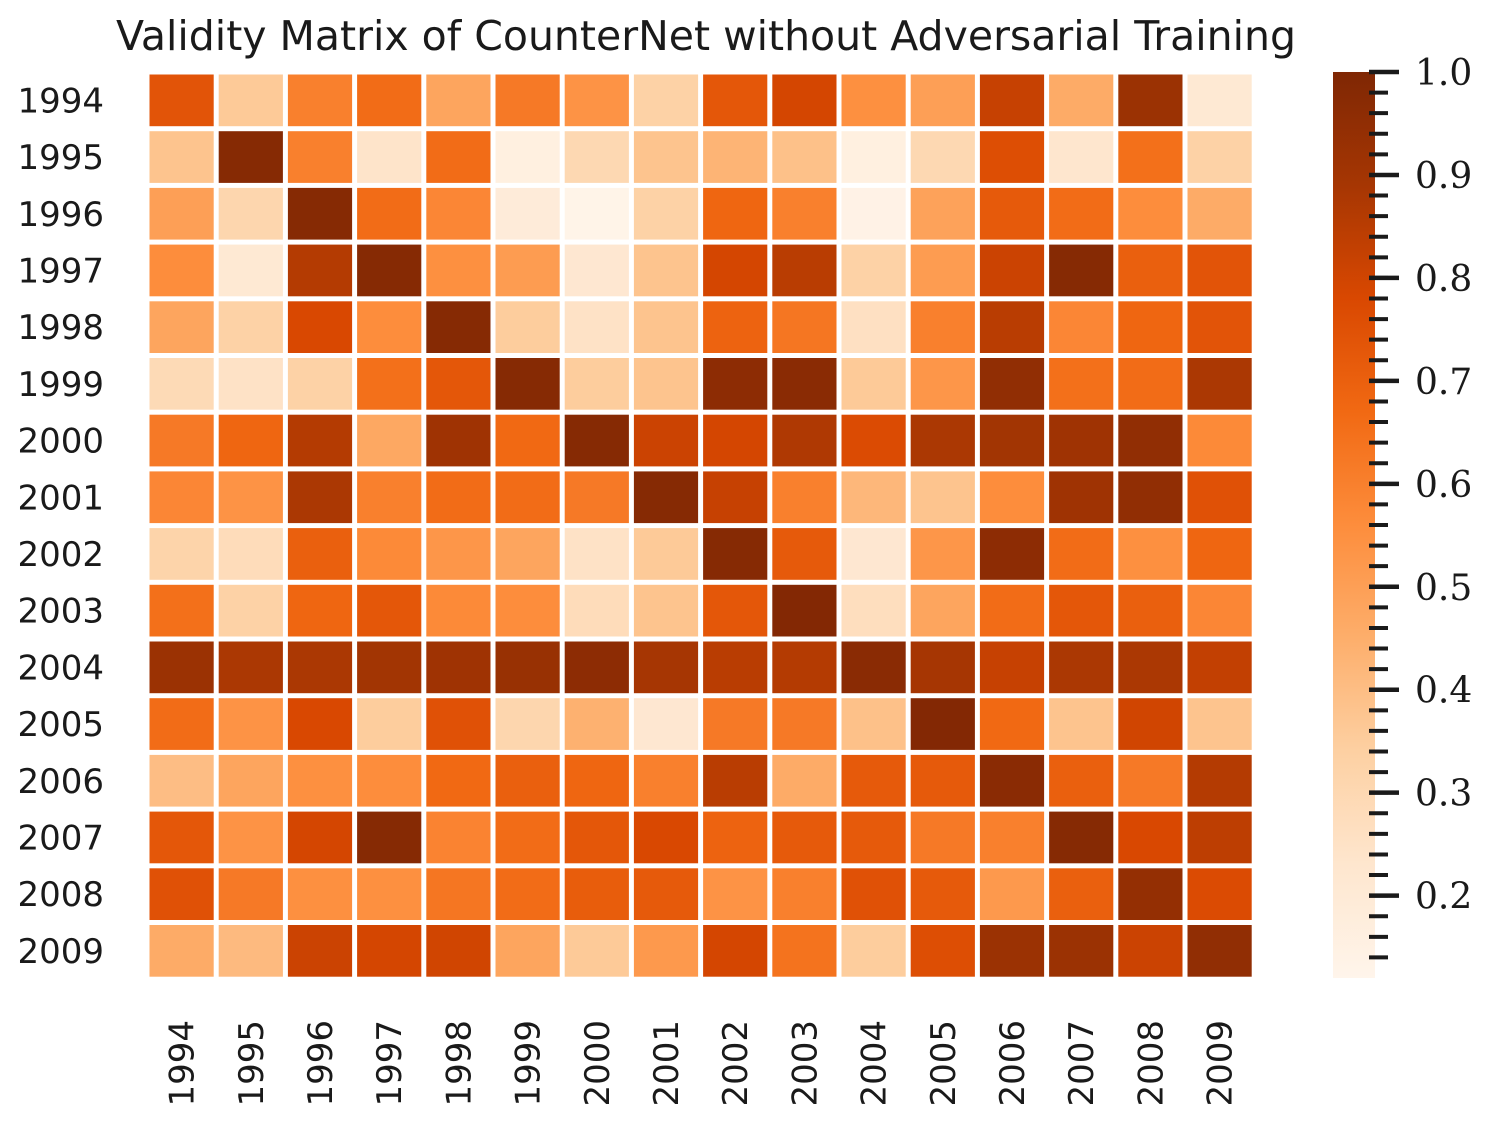  I want to click on colorbar-tick-label: 0.8, so click(1443, 279).